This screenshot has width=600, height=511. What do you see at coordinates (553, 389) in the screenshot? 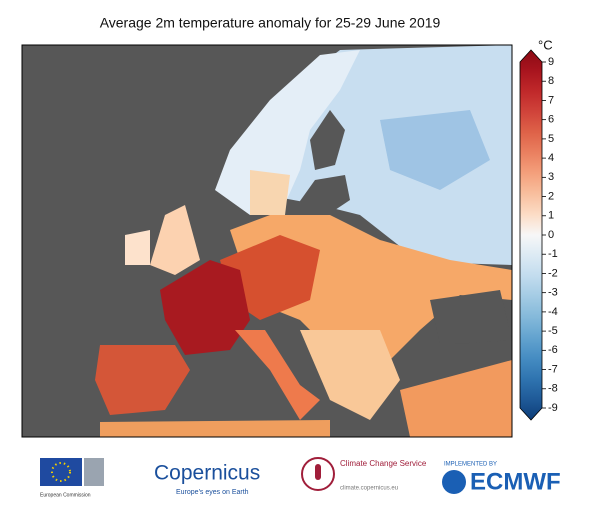
I see `colorbar-tick-label: -8` at bounding box center [553, 389].